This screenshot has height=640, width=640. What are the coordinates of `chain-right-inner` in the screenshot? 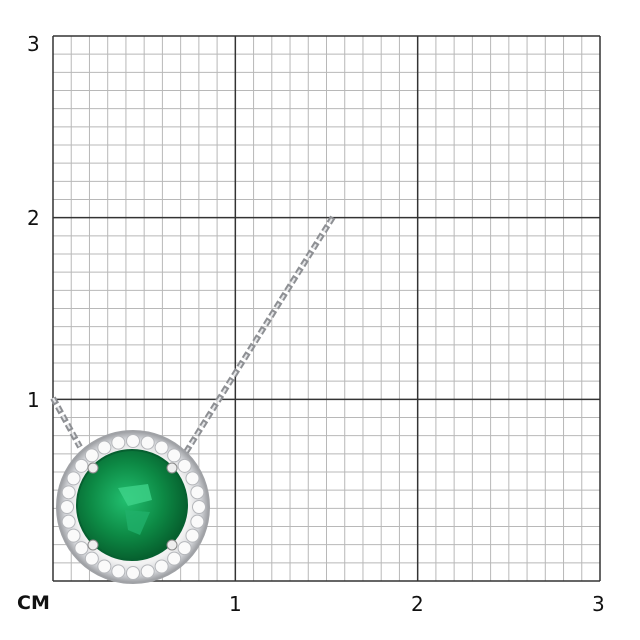 It's located at (259, 334).